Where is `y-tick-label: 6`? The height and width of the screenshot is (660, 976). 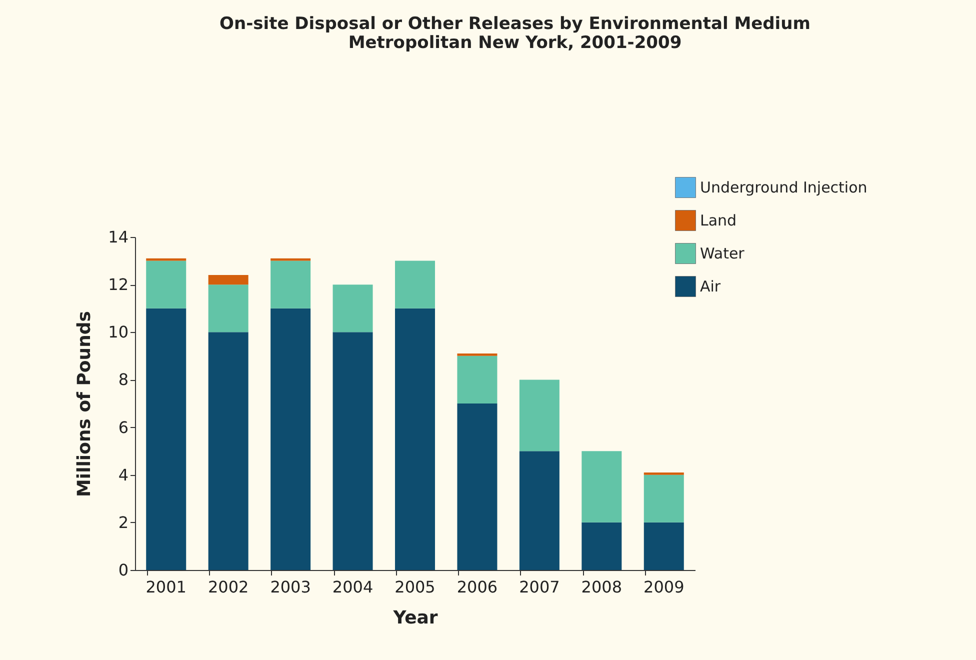
y-tick-label: 6 is located at coordinates (123, 427).